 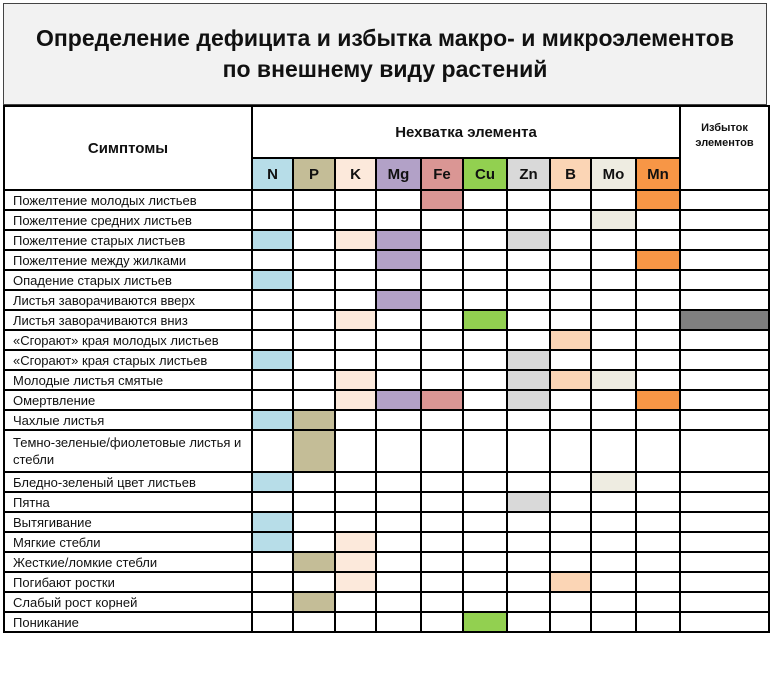 I want to click on symptom-cell: Пожелтение средних листьев, so click(x=128, y=220).